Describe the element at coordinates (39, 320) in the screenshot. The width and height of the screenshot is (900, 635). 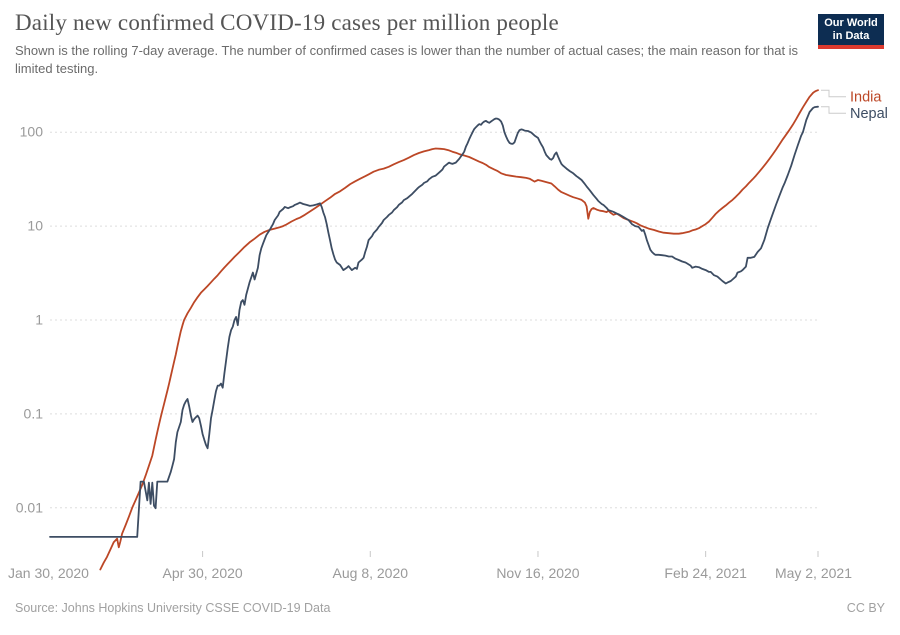
I see `y-axis-tick-label: 1` at that location.